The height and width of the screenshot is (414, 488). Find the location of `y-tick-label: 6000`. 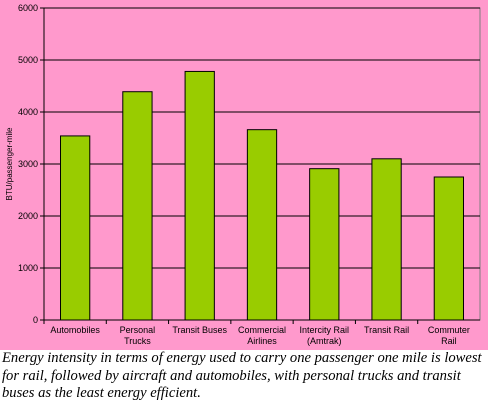

y-tick-label: 6000 is located at coordinates (28, 8).